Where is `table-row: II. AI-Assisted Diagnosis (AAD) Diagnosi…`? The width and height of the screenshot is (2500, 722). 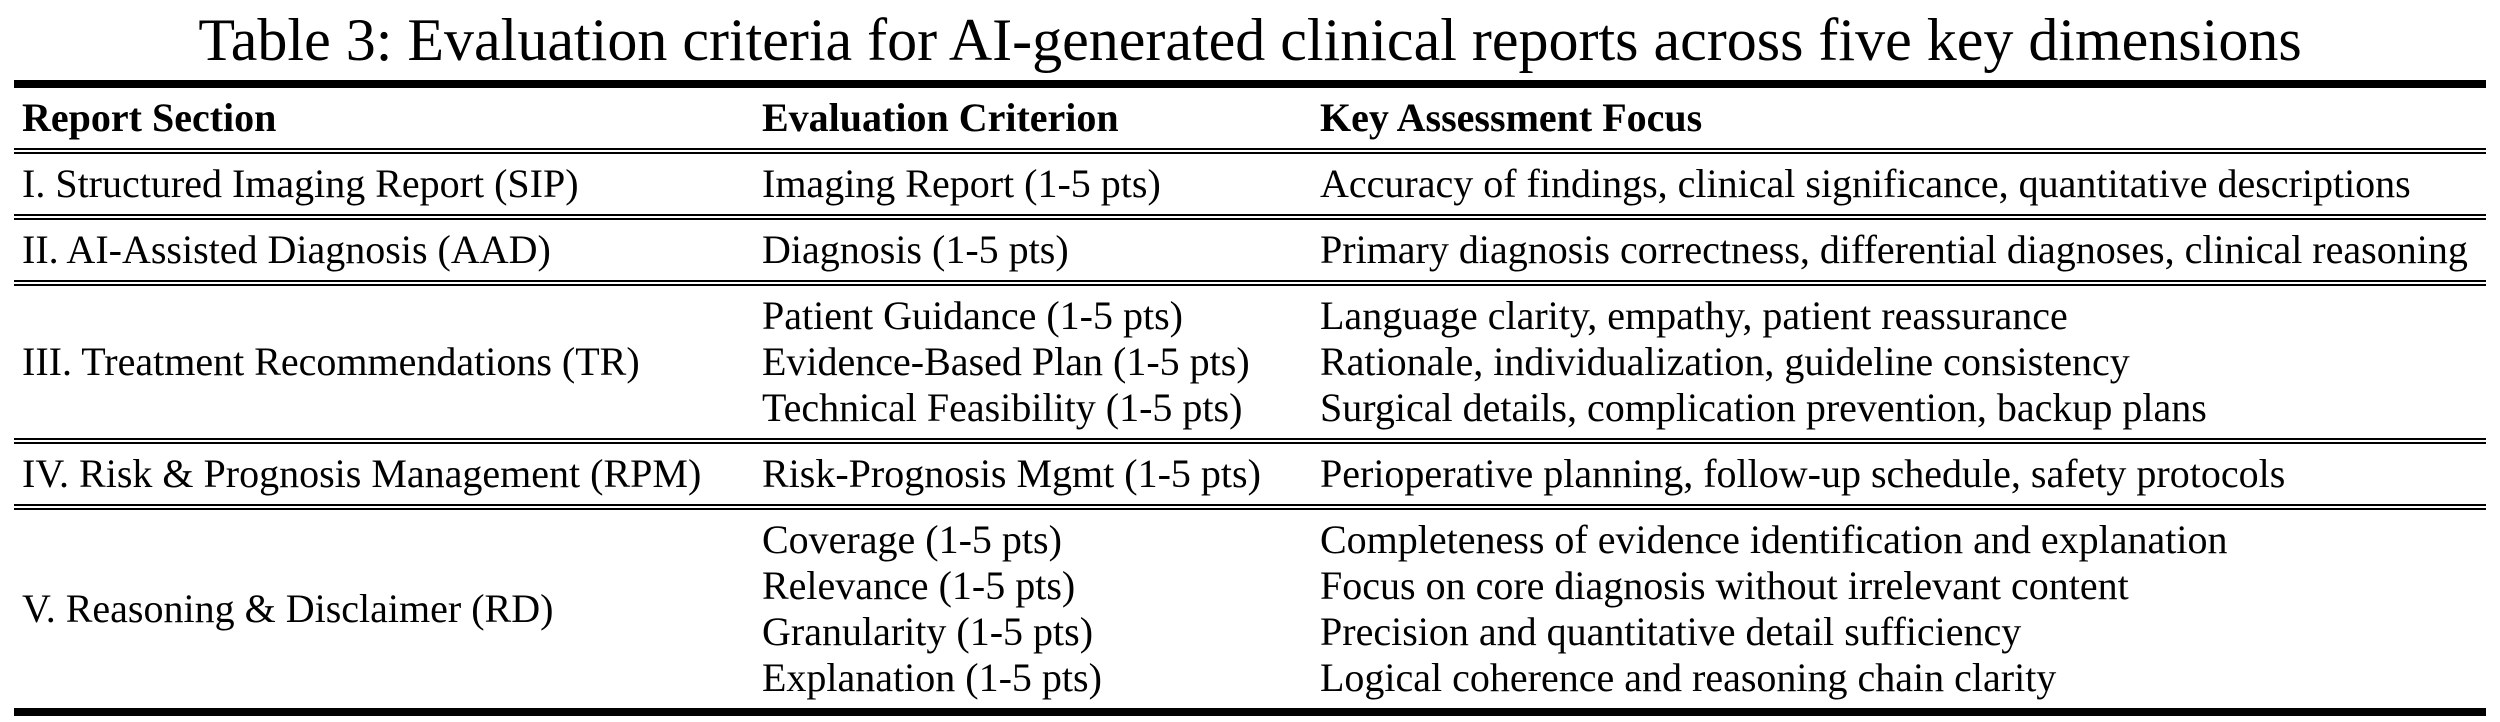
table-row: II. AI-Assisted Diagnosis (AAD) Diagnosi… is located at coordinates (1250, 250).